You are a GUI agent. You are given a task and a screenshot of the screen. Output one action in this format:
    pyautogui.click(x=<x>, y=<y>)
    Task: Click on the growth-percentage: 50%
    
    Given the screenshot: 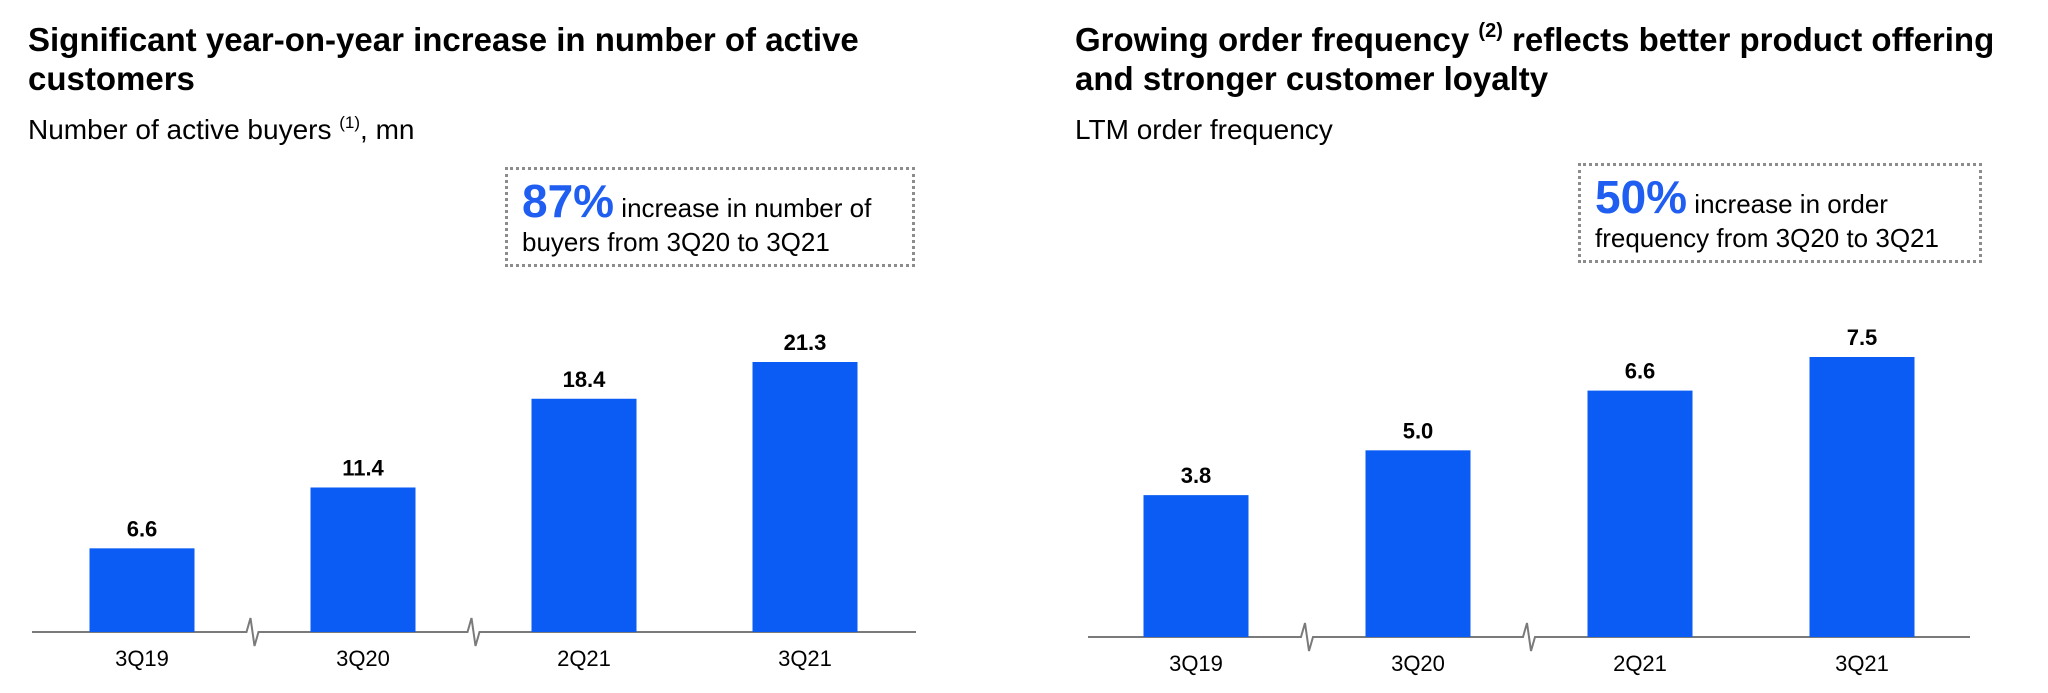 What is the action you would take?
    pyautogui.click(x=1641, y=197)
    